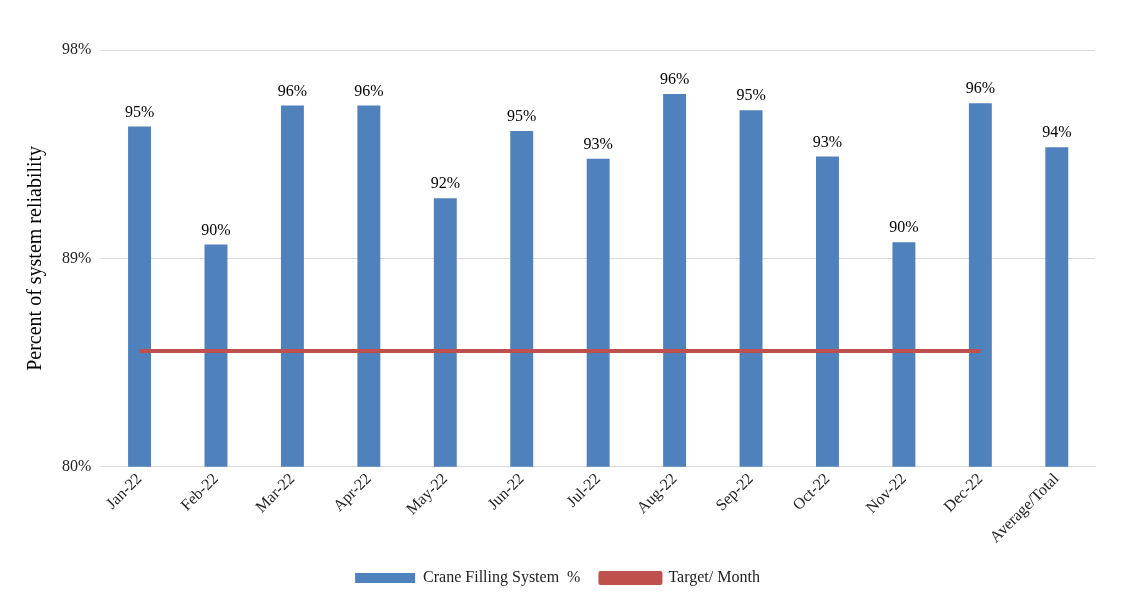 This screenshot has height=606, width=1145. Describe the element at coordinates (35, 258) in the screenshot. I see `y-axis-title: Percent of system reliability` at that location.